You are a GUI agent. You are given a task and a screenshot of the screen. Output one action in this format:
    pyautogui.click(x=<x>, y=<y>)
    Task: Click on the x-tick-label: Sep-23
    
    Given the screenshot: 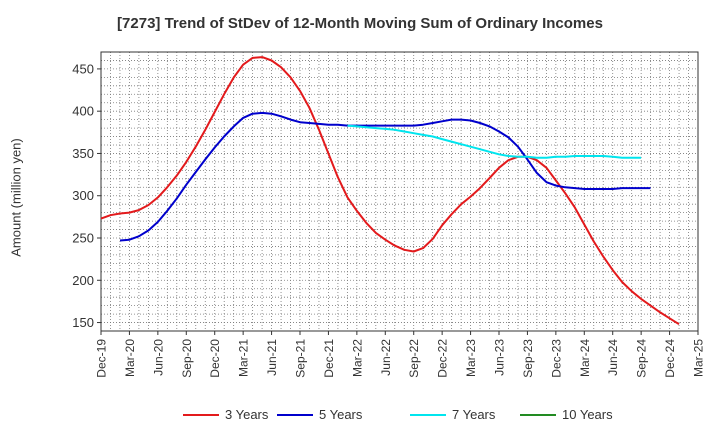 What is the action you would take?
    pyautogui.click(x=528, y=358)
    